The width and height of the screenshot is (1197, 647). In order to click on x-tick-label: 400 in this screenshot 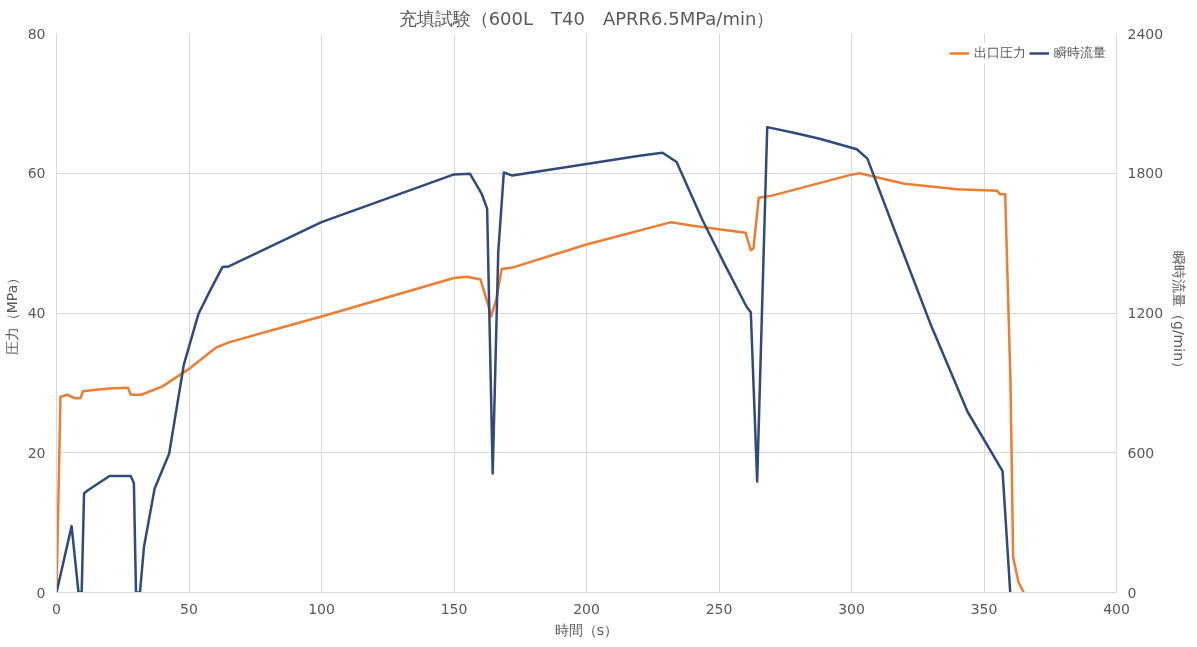, I will do `click(1116, 608)`.